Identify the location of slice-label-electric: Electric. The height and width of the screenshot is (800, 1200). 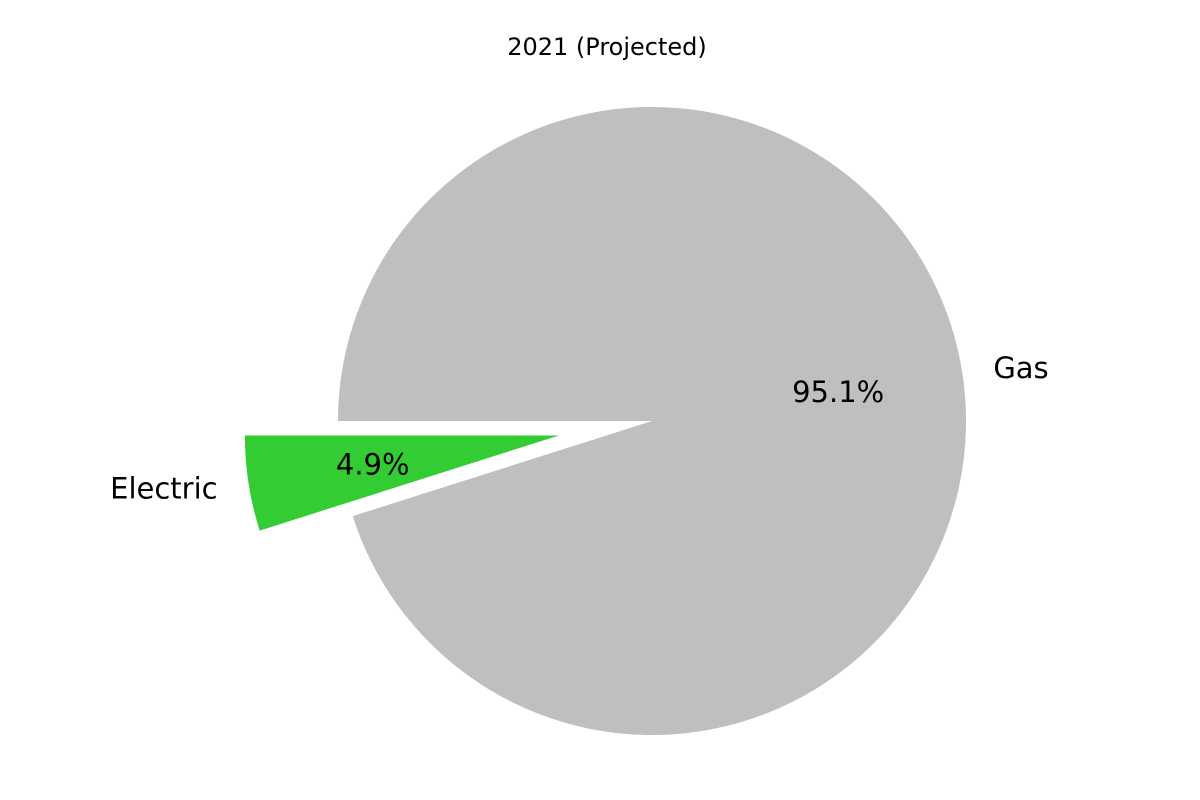
(163, 488).